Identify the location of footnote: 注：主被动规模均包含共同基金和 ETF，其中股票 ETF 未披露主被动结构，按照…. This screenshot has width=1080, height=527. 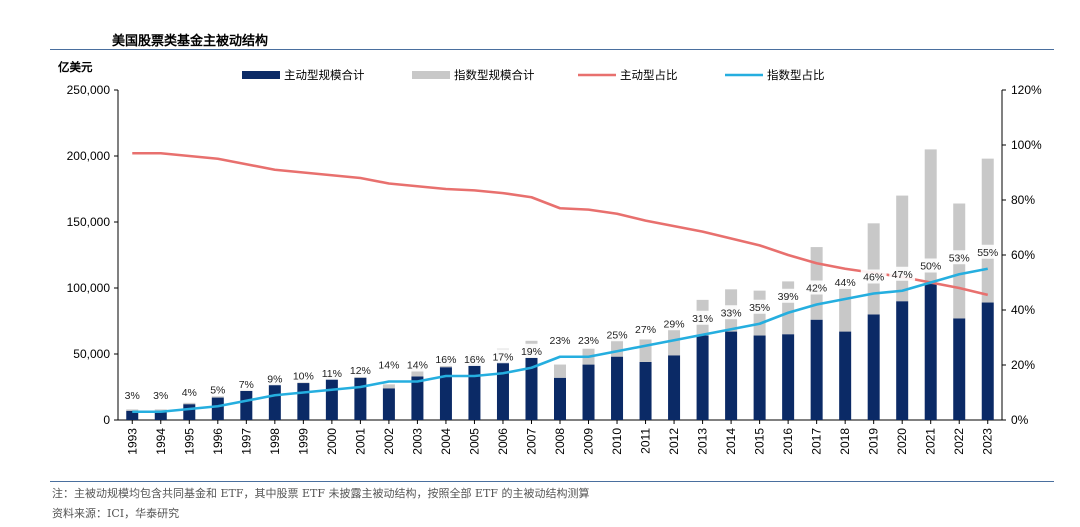
(321, 493).